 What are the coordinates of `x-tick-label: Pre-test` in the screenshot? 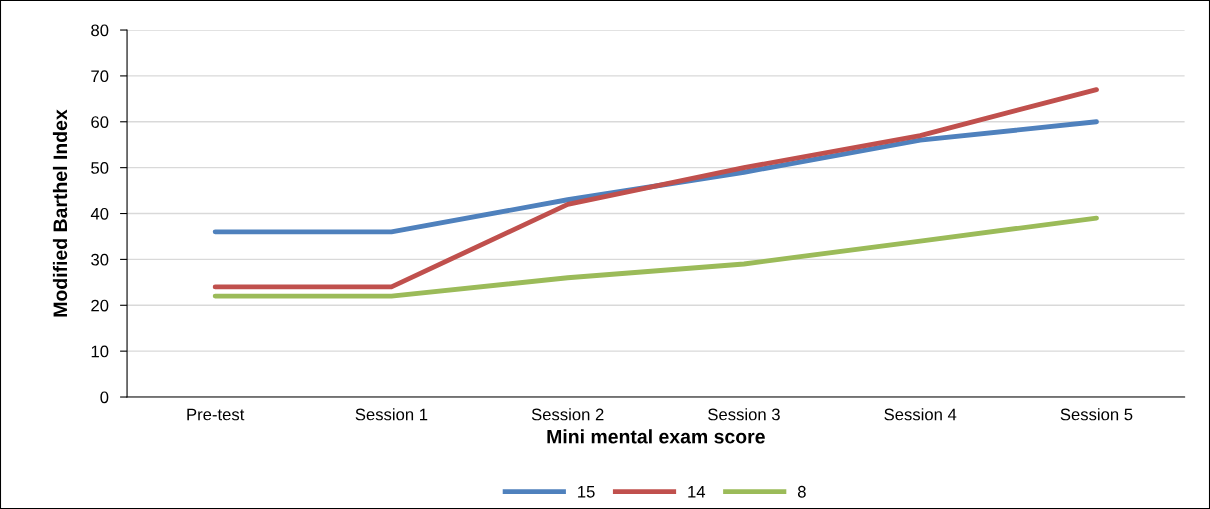 It's located at (216, 414).